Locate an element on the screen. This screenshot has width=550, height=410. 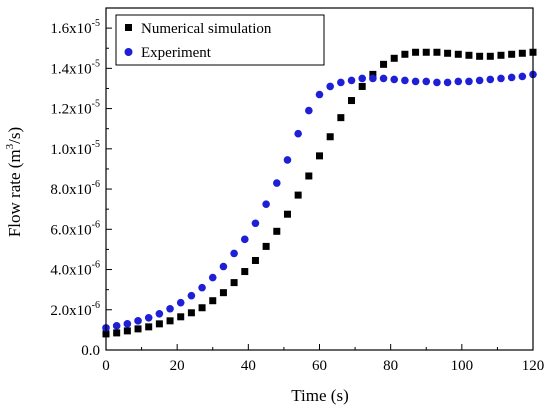
x-tick-label: 60 is located at coordinates (319, 366).